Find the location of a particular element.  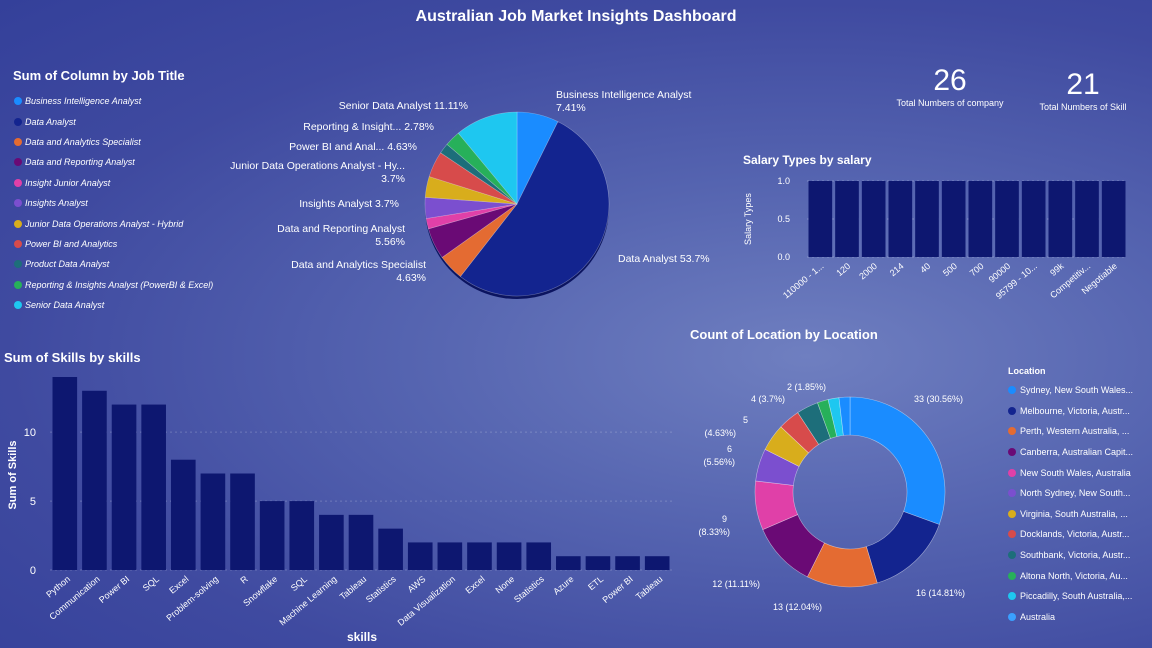

pie-slice-data-and-reporting-analyst is located at coordinates (473, 230).